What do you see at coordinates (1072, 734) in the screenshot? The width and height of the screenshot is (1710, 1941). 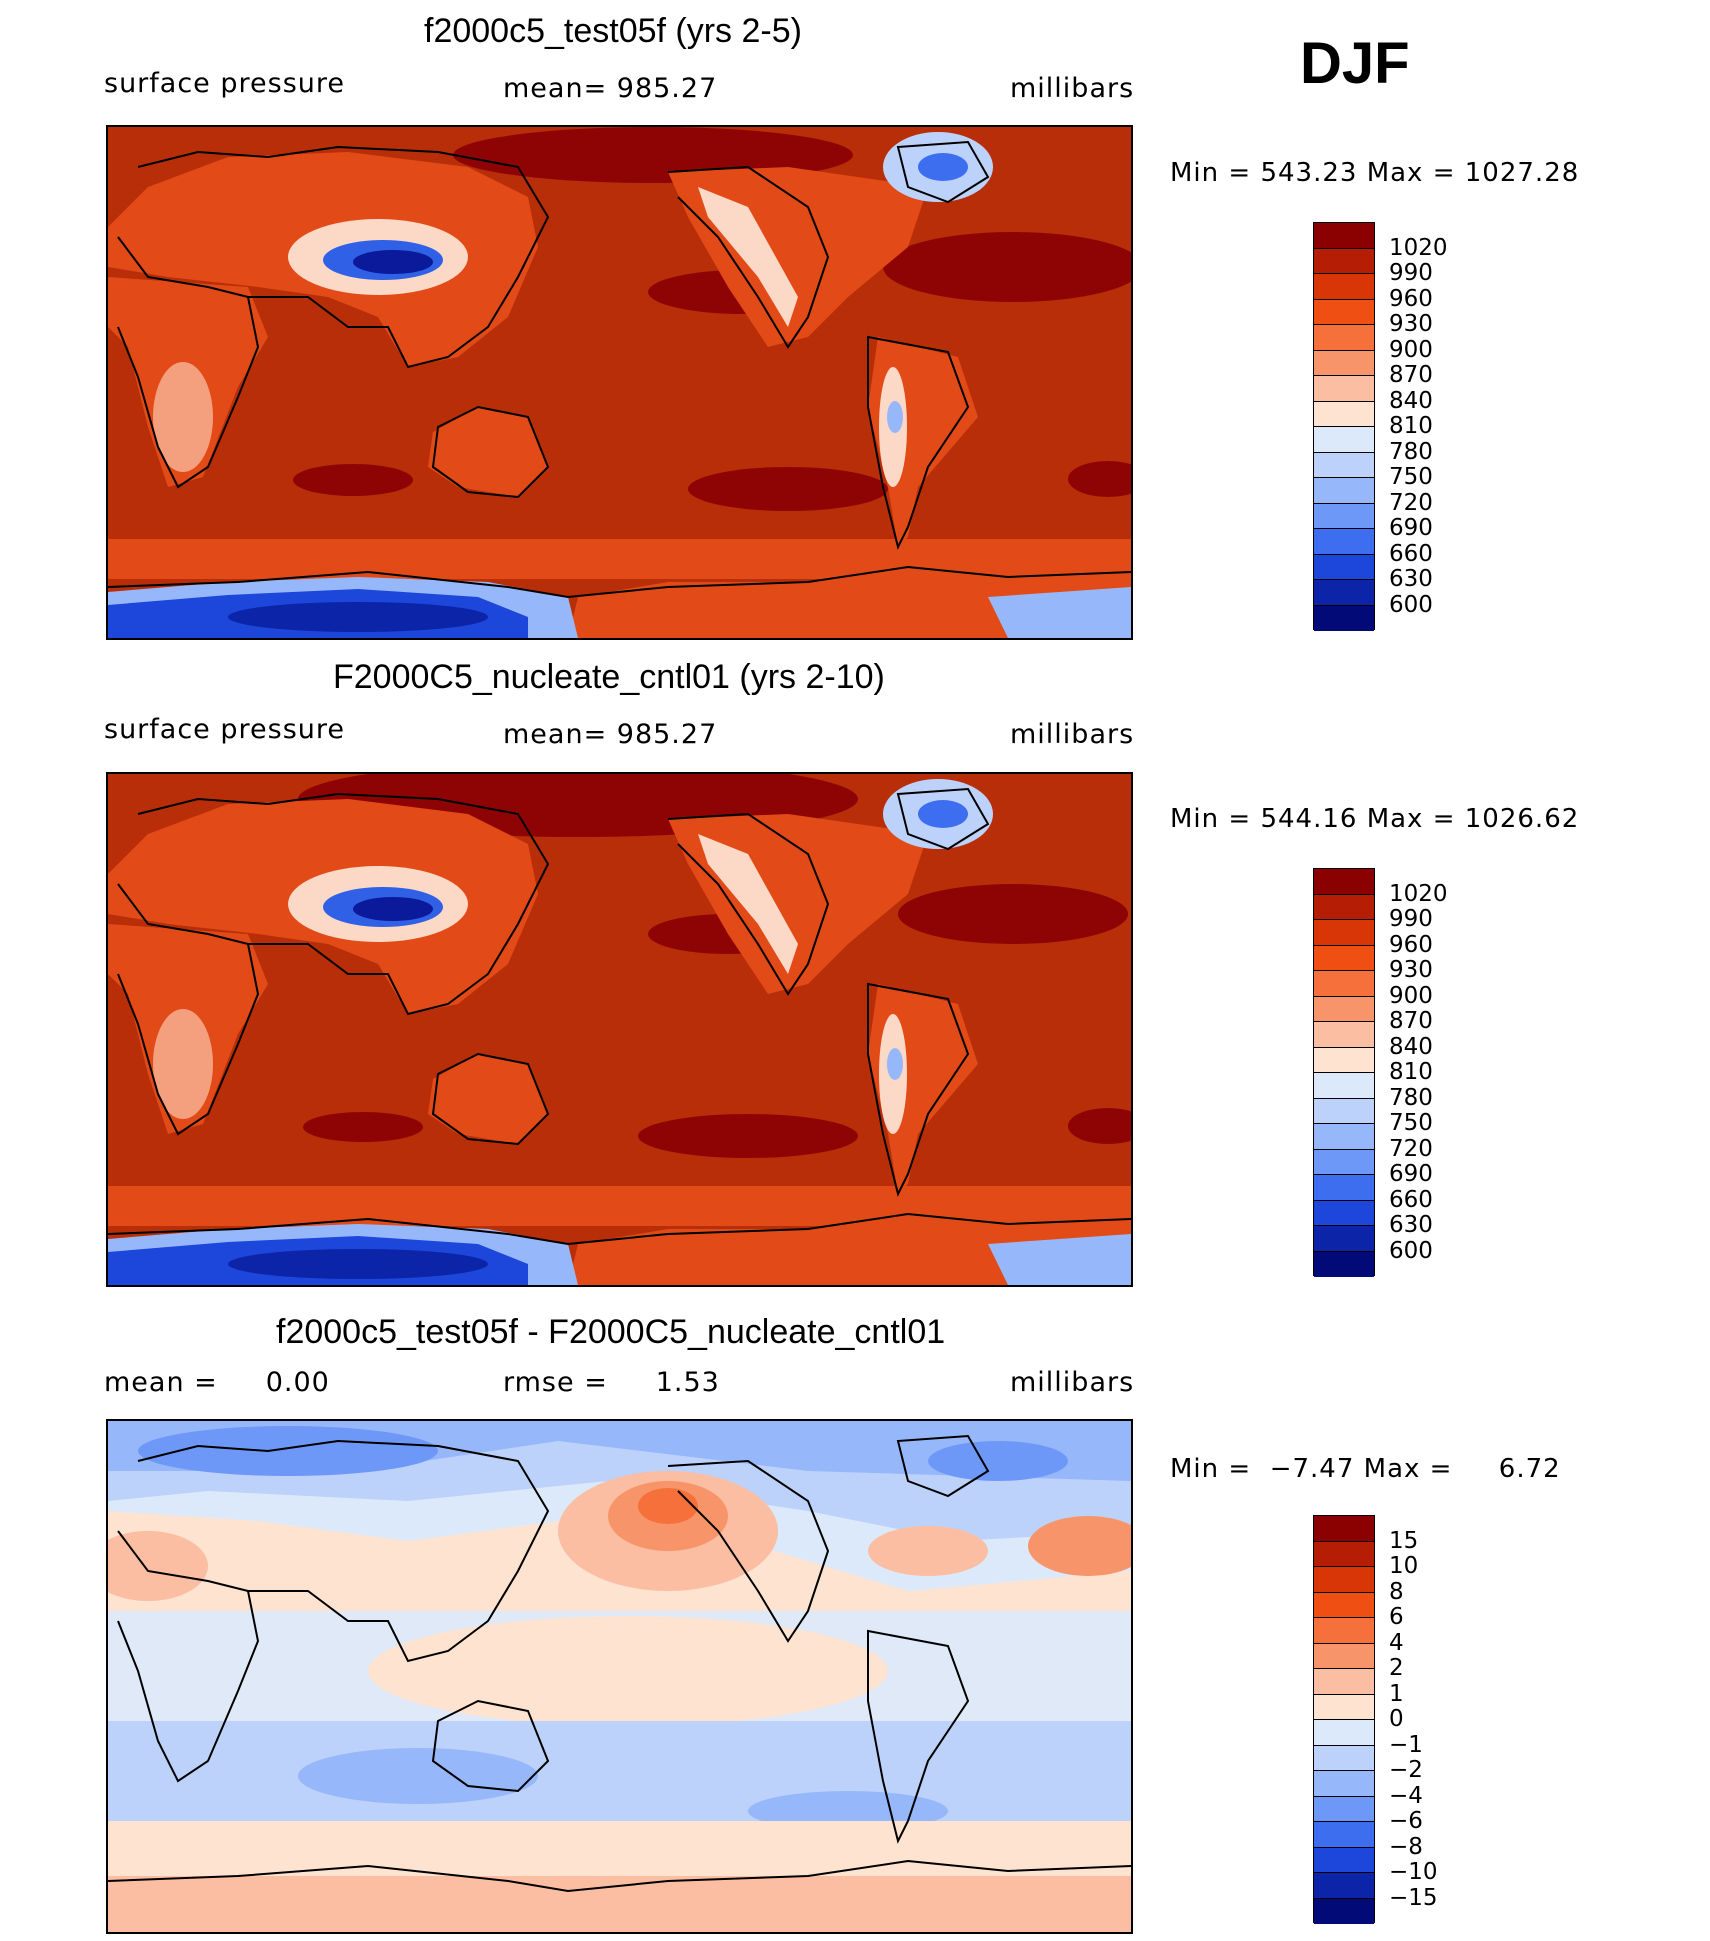 I see `panel-2-units-label: millibars` at bounding box center [1072, 734].